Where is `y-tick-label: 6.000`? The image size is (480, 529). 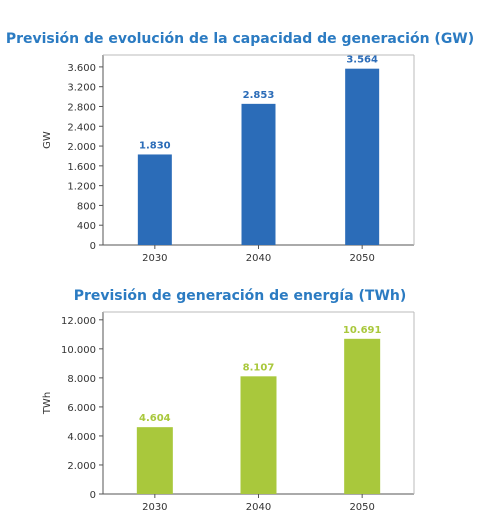 y-tick-label: 6.000 is located at coordinates (81, 408).